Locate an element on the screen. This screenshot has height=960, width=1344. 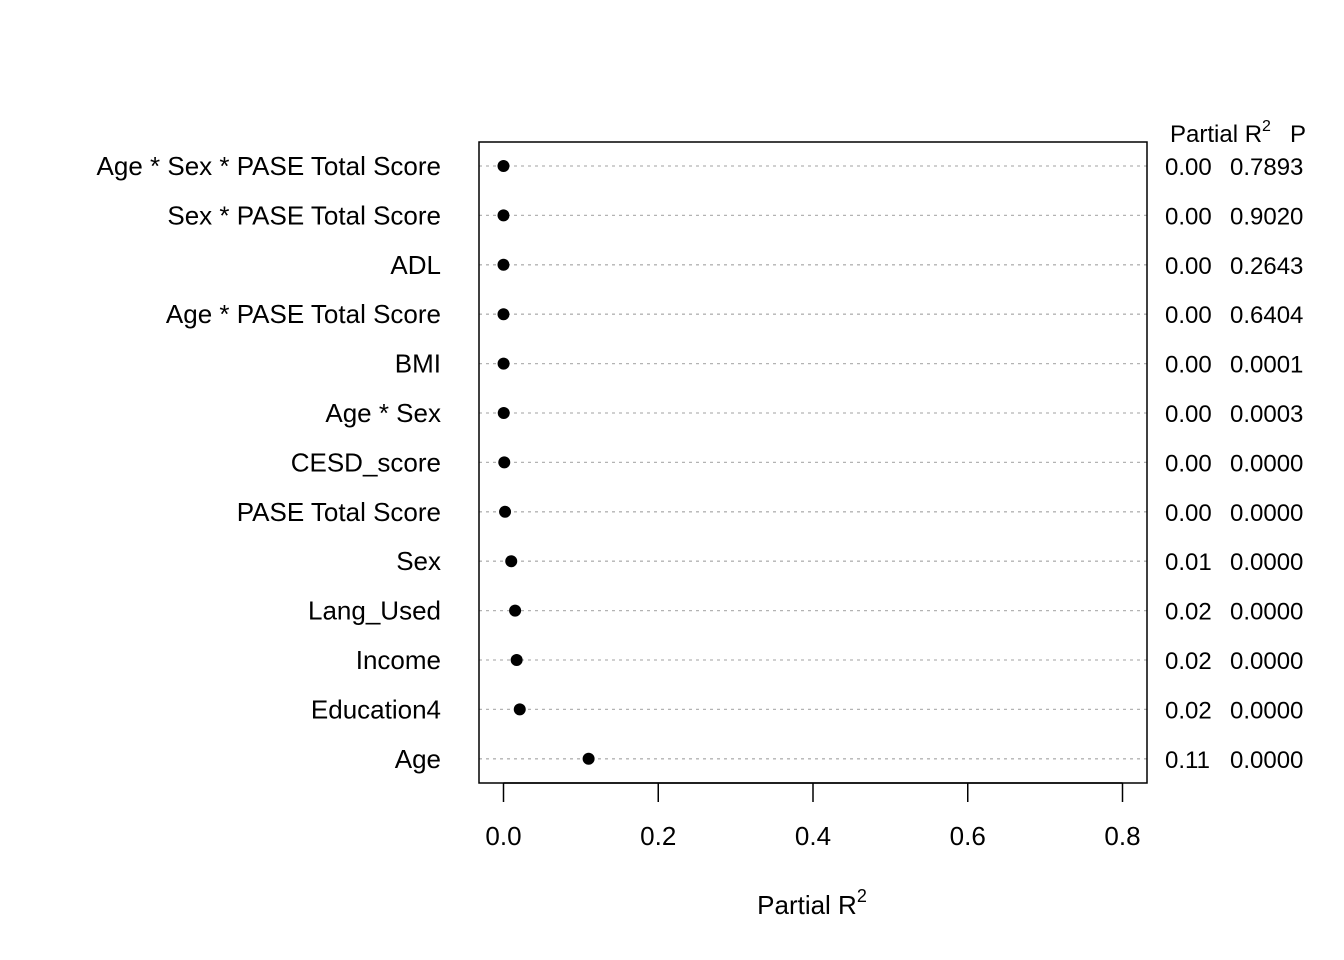
x-tick-label: 0.8 is located at coordinates (1122, 836).